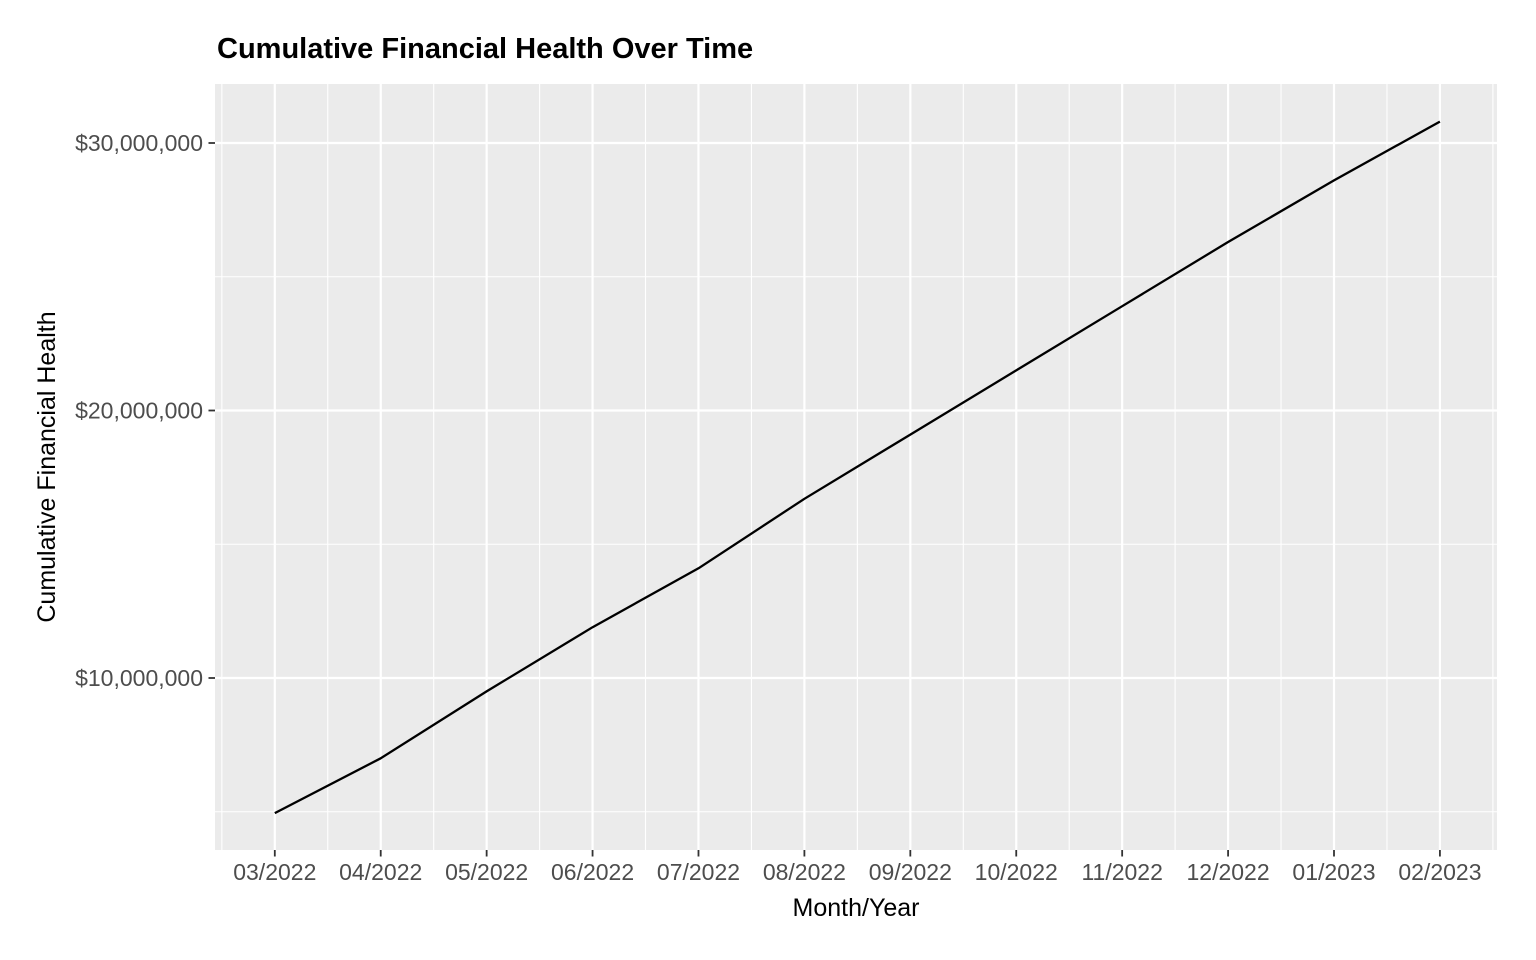  What do you see at coordinates (139, 143) in the screenshot?
I see `y-tick-label: $30,000,000` at bounding box center [139, 143].